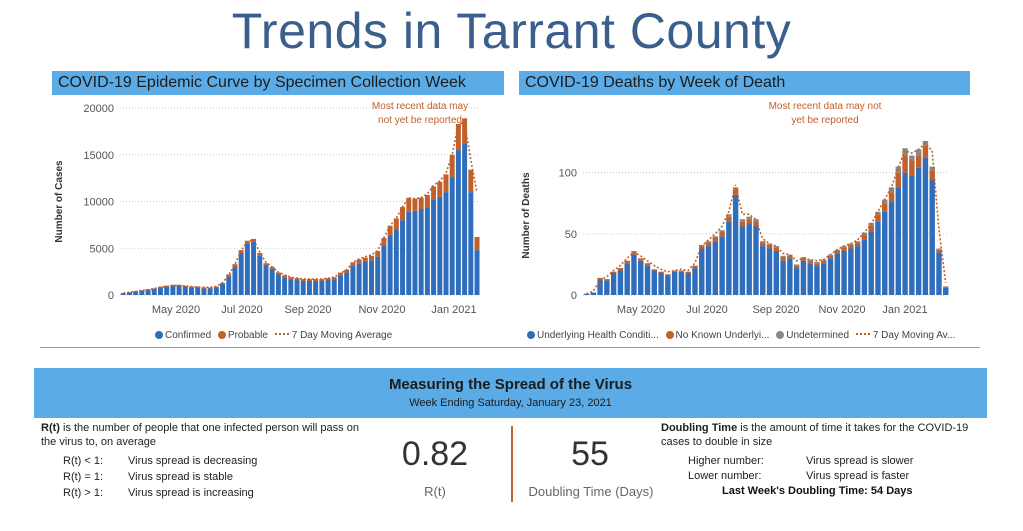  I want to click on legend-moving-average: 7 Day Moving Average, so click(333, 335).